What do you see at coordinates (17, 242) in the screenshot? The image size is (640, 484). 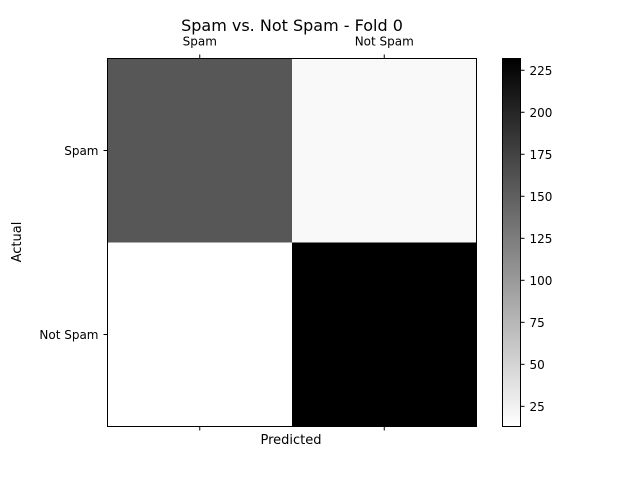 I see `y-axis-label: Actual` at bounding box center [17, 242].